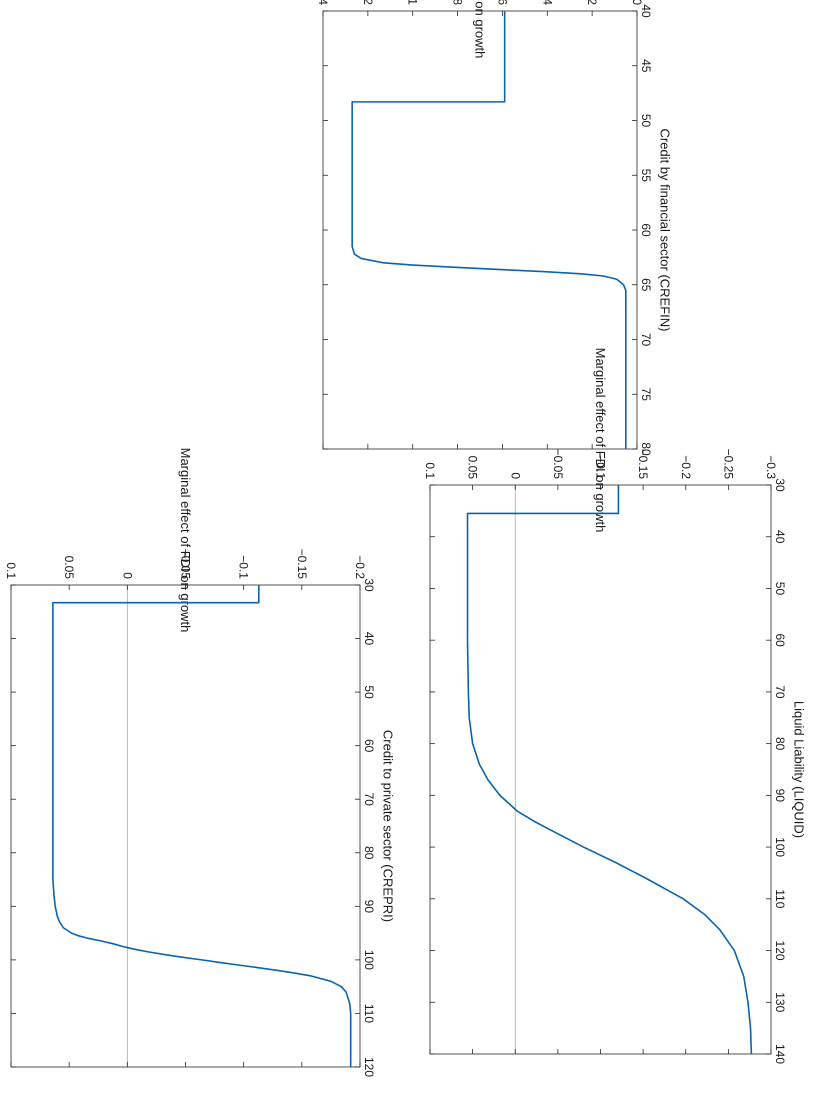  What do you see at coordinates (780, 1054) in the screenshot?
I see `x-tick-label: 140` at bounding box center [780, 1054].